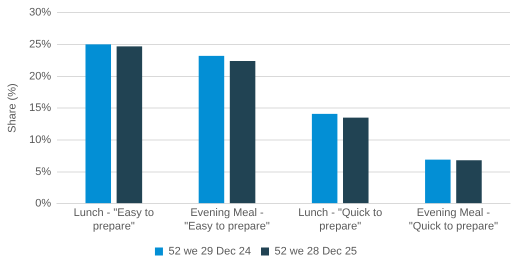 The height and width of the screenshot is (269, 520). I want to click on x-tick-label: Evening Meal - "Easy to prepare", so click(227, 219).